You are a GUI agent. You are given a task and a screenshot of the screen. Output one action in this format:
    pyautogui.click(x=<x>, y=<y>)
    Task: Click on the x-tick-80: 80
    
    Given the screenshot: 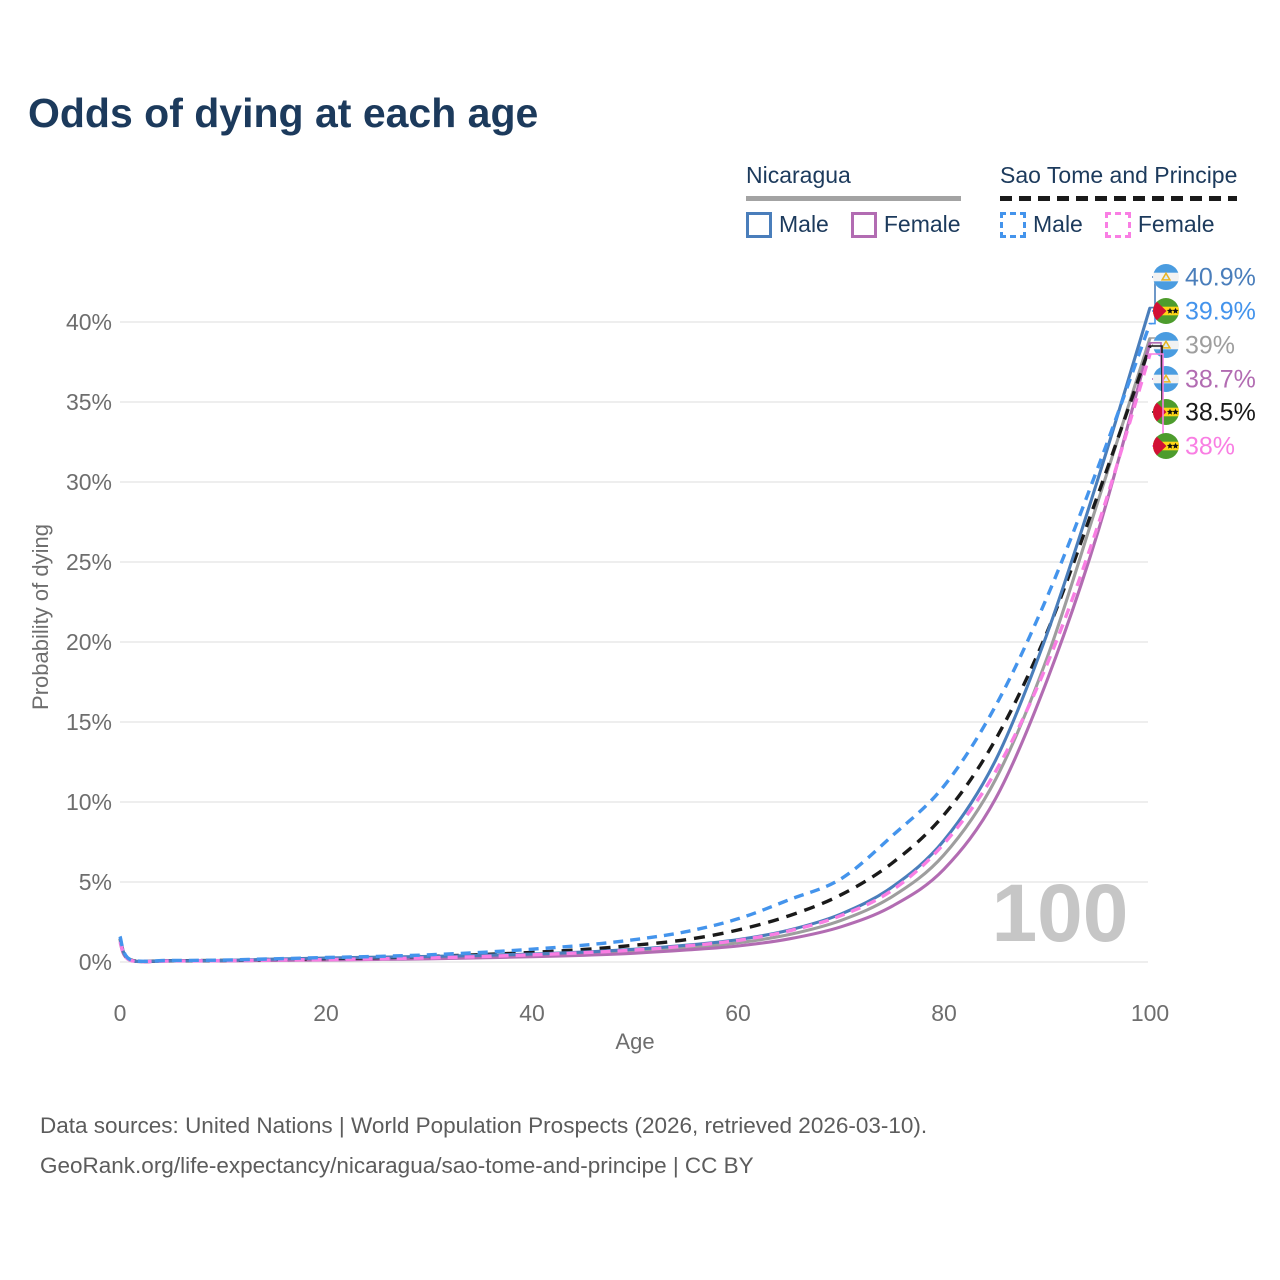 What is the action you would take?
    pyautogui.click(x=944, y=1013)
    